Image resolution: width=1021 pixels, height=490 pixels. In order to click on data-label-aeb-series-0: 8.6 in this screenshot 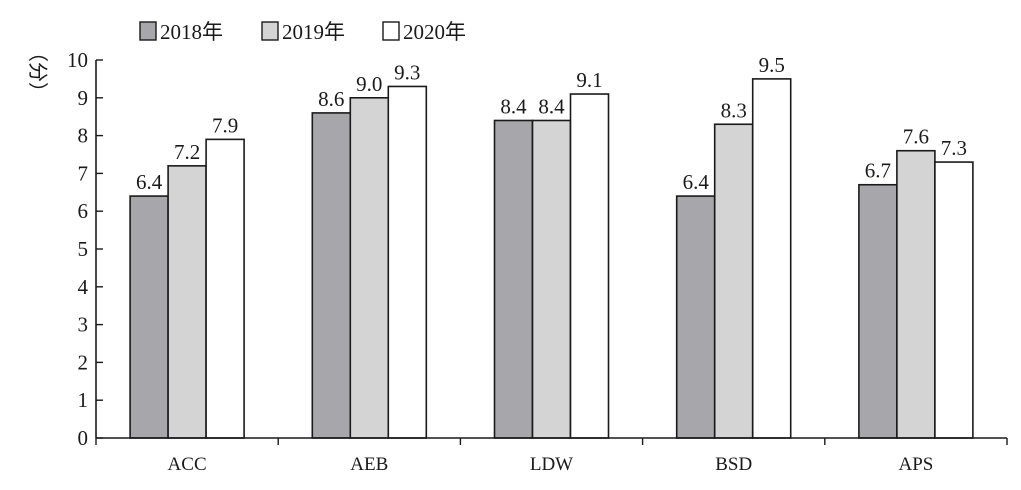, I will do `click(331, 99)`.